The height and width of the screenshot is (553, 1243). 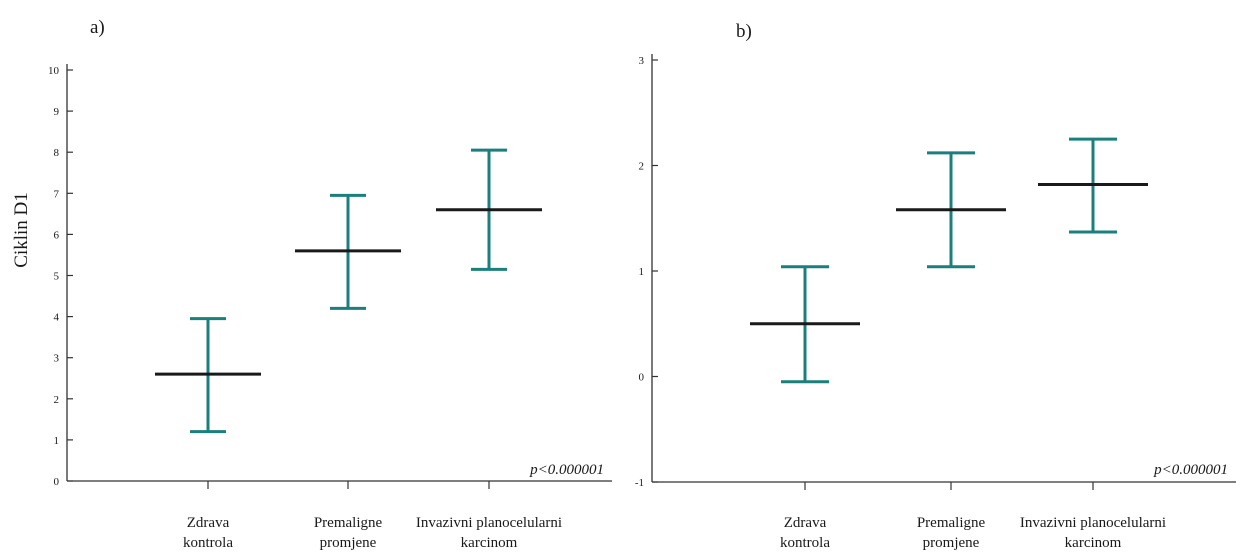 What do you see at coordinates (21, 229) in the screenshot?
I see `y-axis-label: Ciklin D1` at bounding box center [21, 229].